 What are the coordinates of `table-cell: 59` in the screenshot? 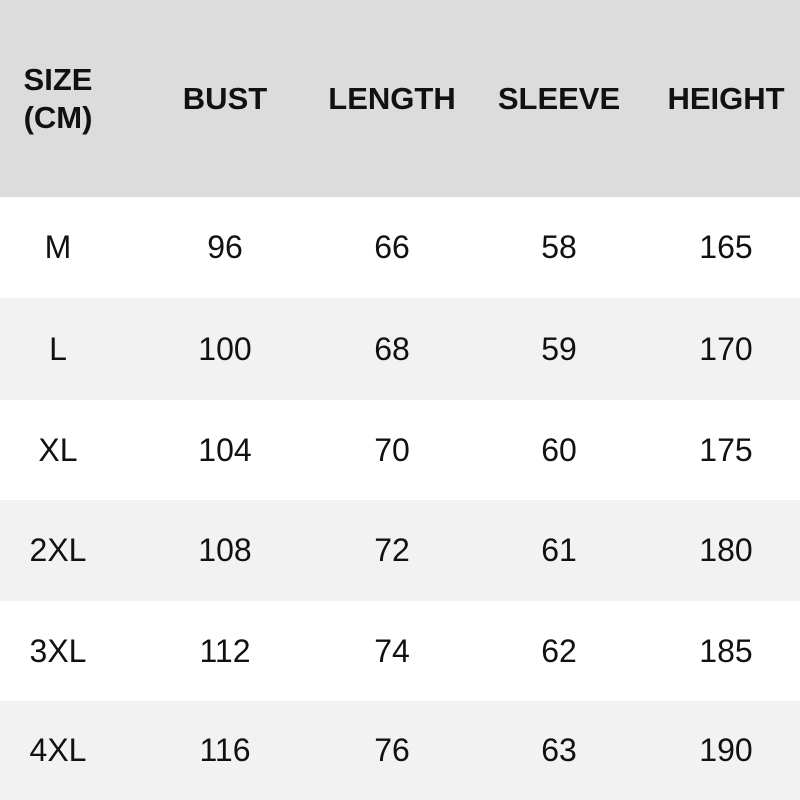 It's located at (559, 348).